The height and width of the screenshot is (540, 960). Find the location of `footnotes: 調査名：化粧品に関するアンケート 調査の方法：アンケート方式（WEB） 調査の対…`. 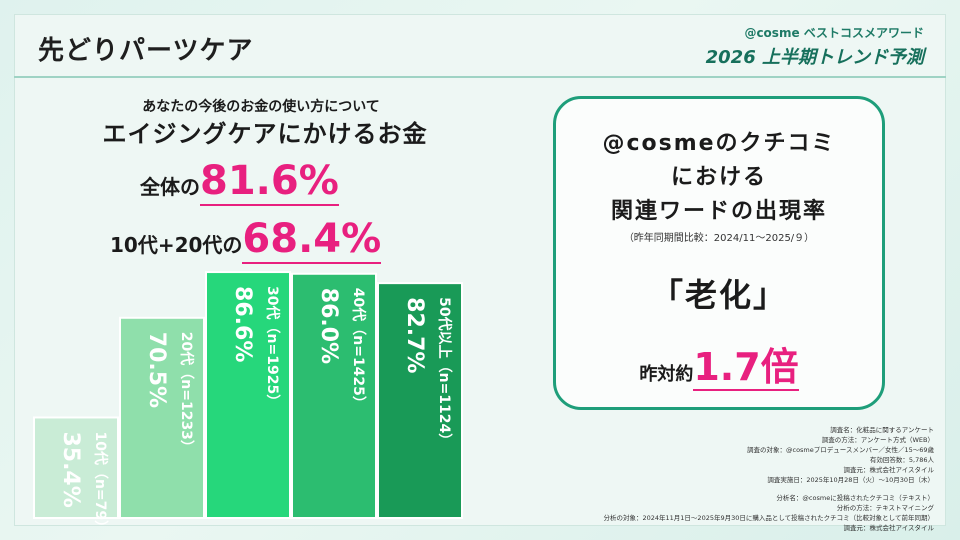

footnotes: 調査名：化粧品に関するアンケート 調査の方法：アンケート方式（WEB） 調査の対… is located at coordinates (754, 479).